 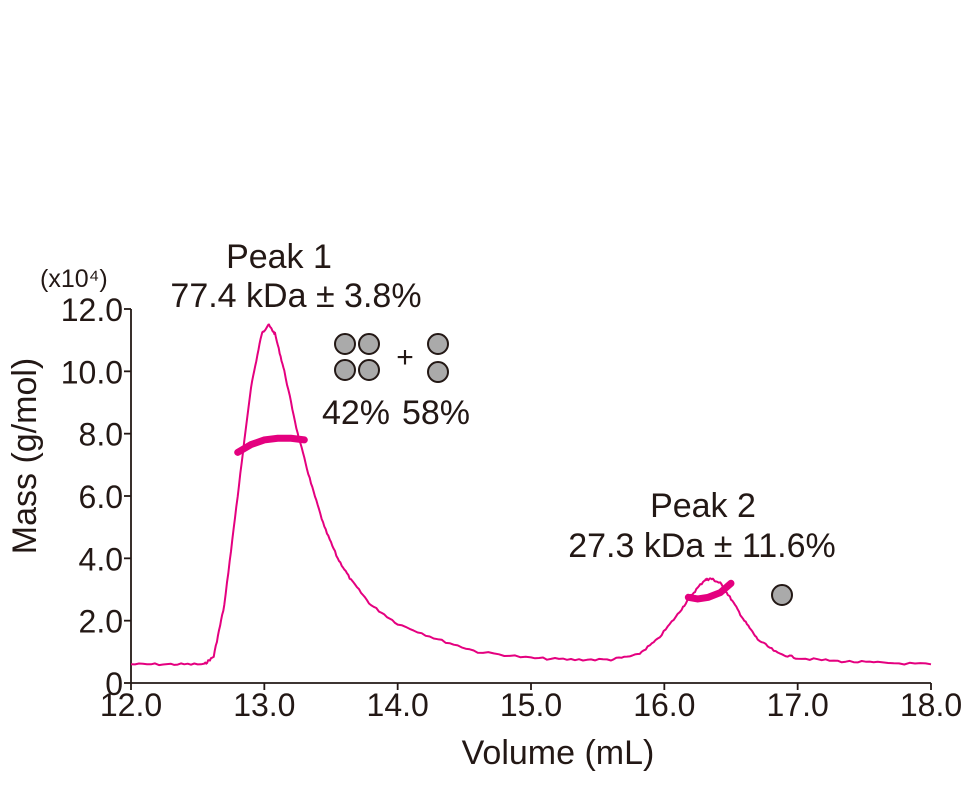 What do you see at coordinates (131, 705) in the screenshot?
I see `x-tick-label: 12.0` at bounding box center [131, 705].